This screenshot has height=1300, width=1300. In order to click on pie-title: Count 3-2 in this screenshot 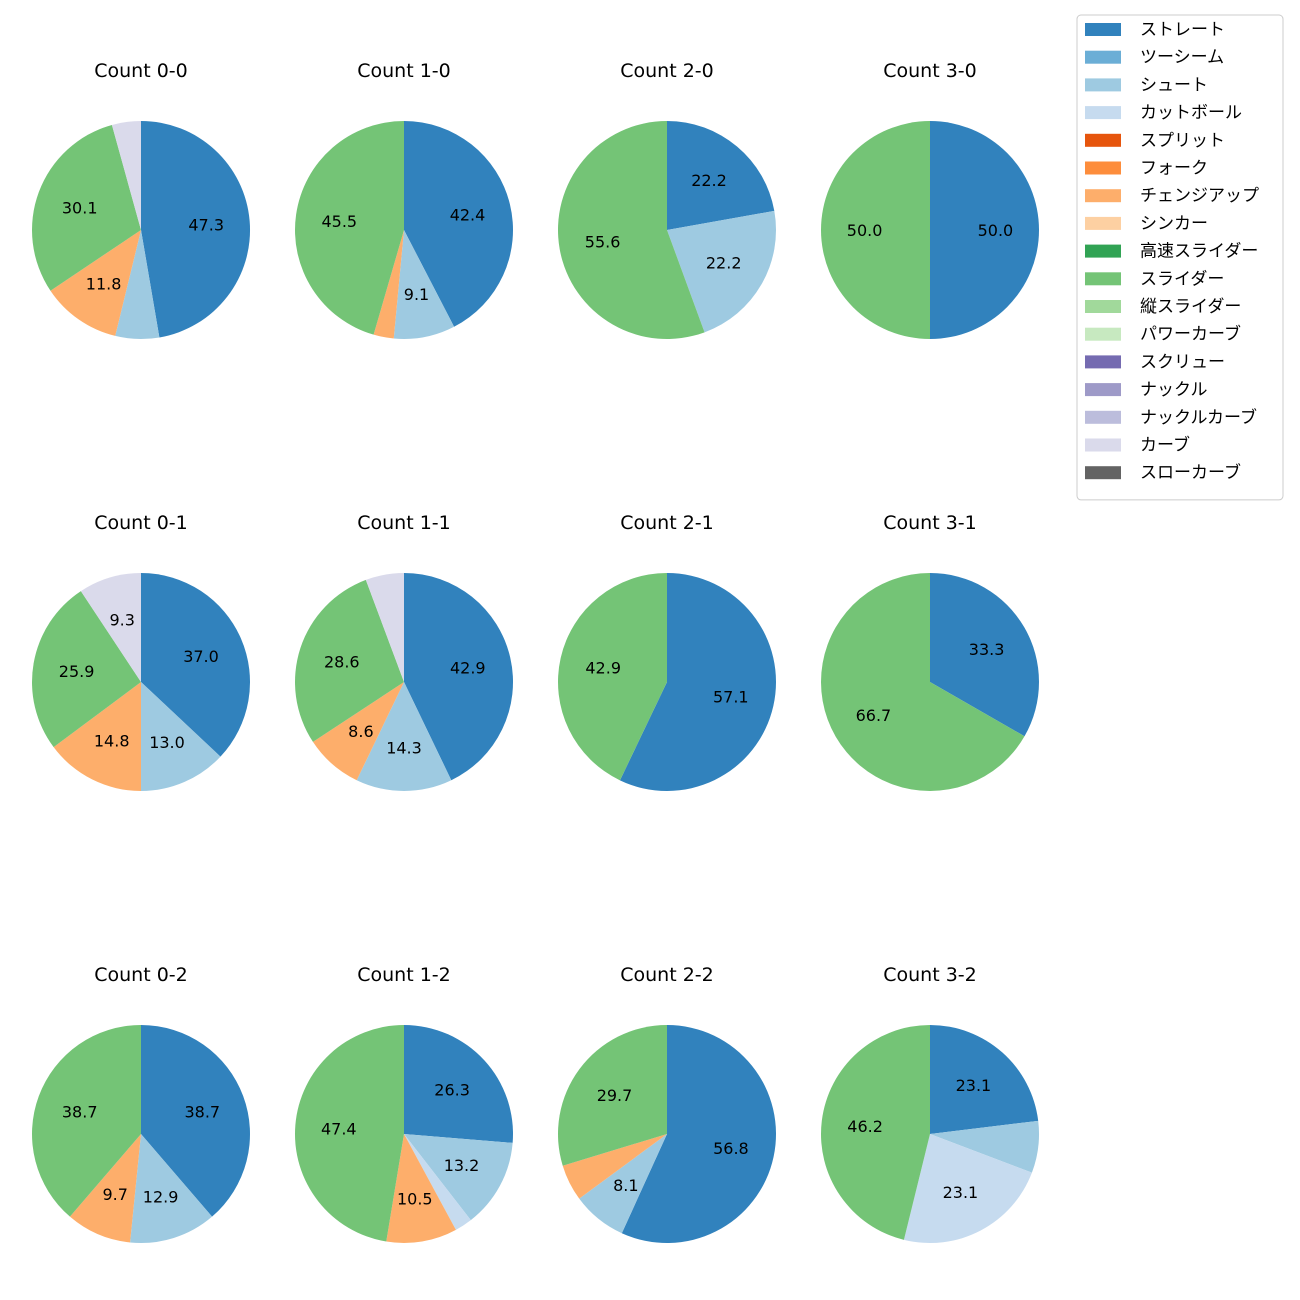, I will do `click(930, 975)`.